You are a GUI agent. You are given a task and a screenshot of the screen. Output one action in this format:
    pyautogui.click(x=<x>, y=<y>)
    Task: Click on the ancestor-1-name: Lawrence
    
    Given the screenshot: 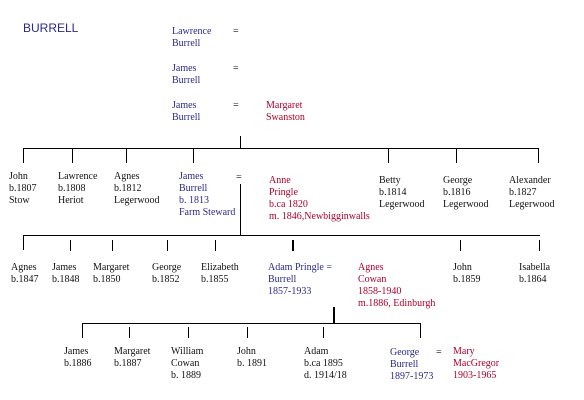 What is the action you would take?
    pyautogui.click(x=192, y=31)
    